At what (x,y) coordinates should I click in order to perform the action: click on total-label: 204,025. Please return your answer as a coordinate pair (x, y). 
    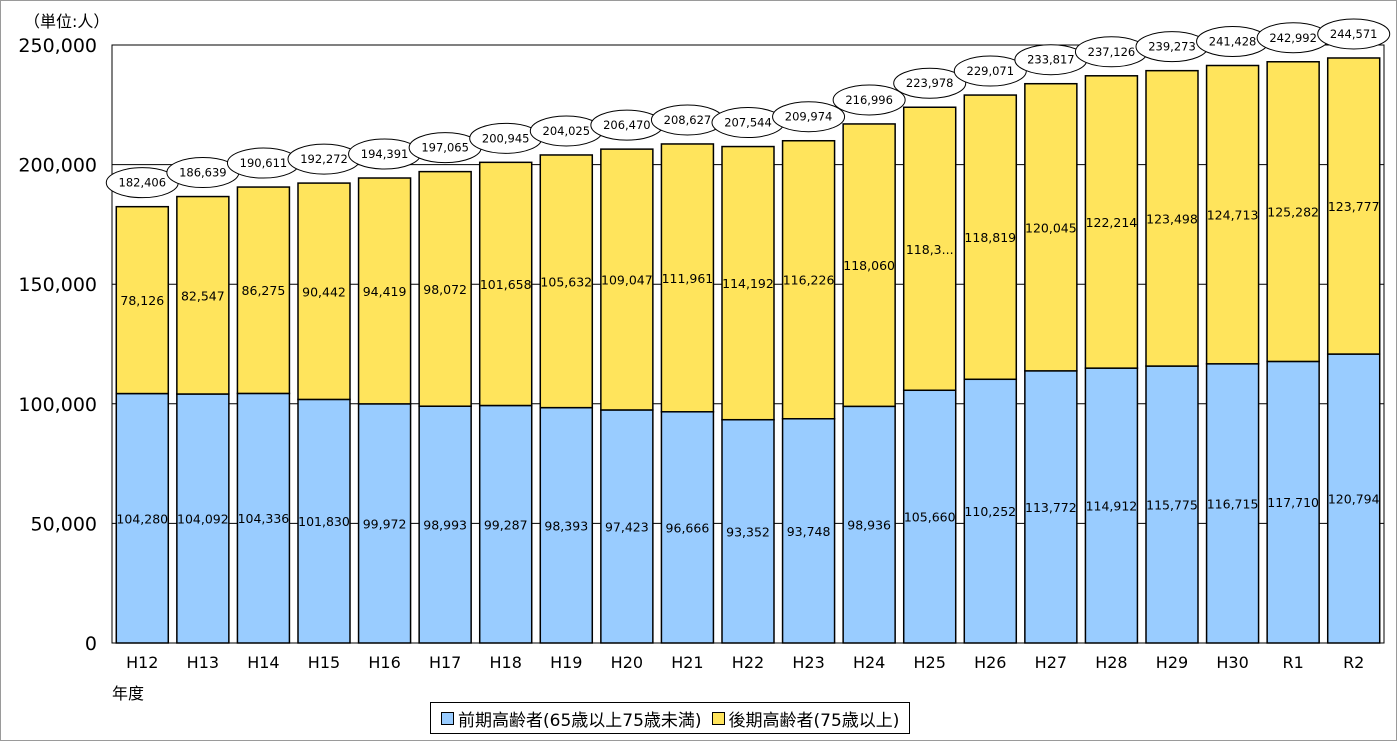
    Looking at the image, I should click on (567, 131).